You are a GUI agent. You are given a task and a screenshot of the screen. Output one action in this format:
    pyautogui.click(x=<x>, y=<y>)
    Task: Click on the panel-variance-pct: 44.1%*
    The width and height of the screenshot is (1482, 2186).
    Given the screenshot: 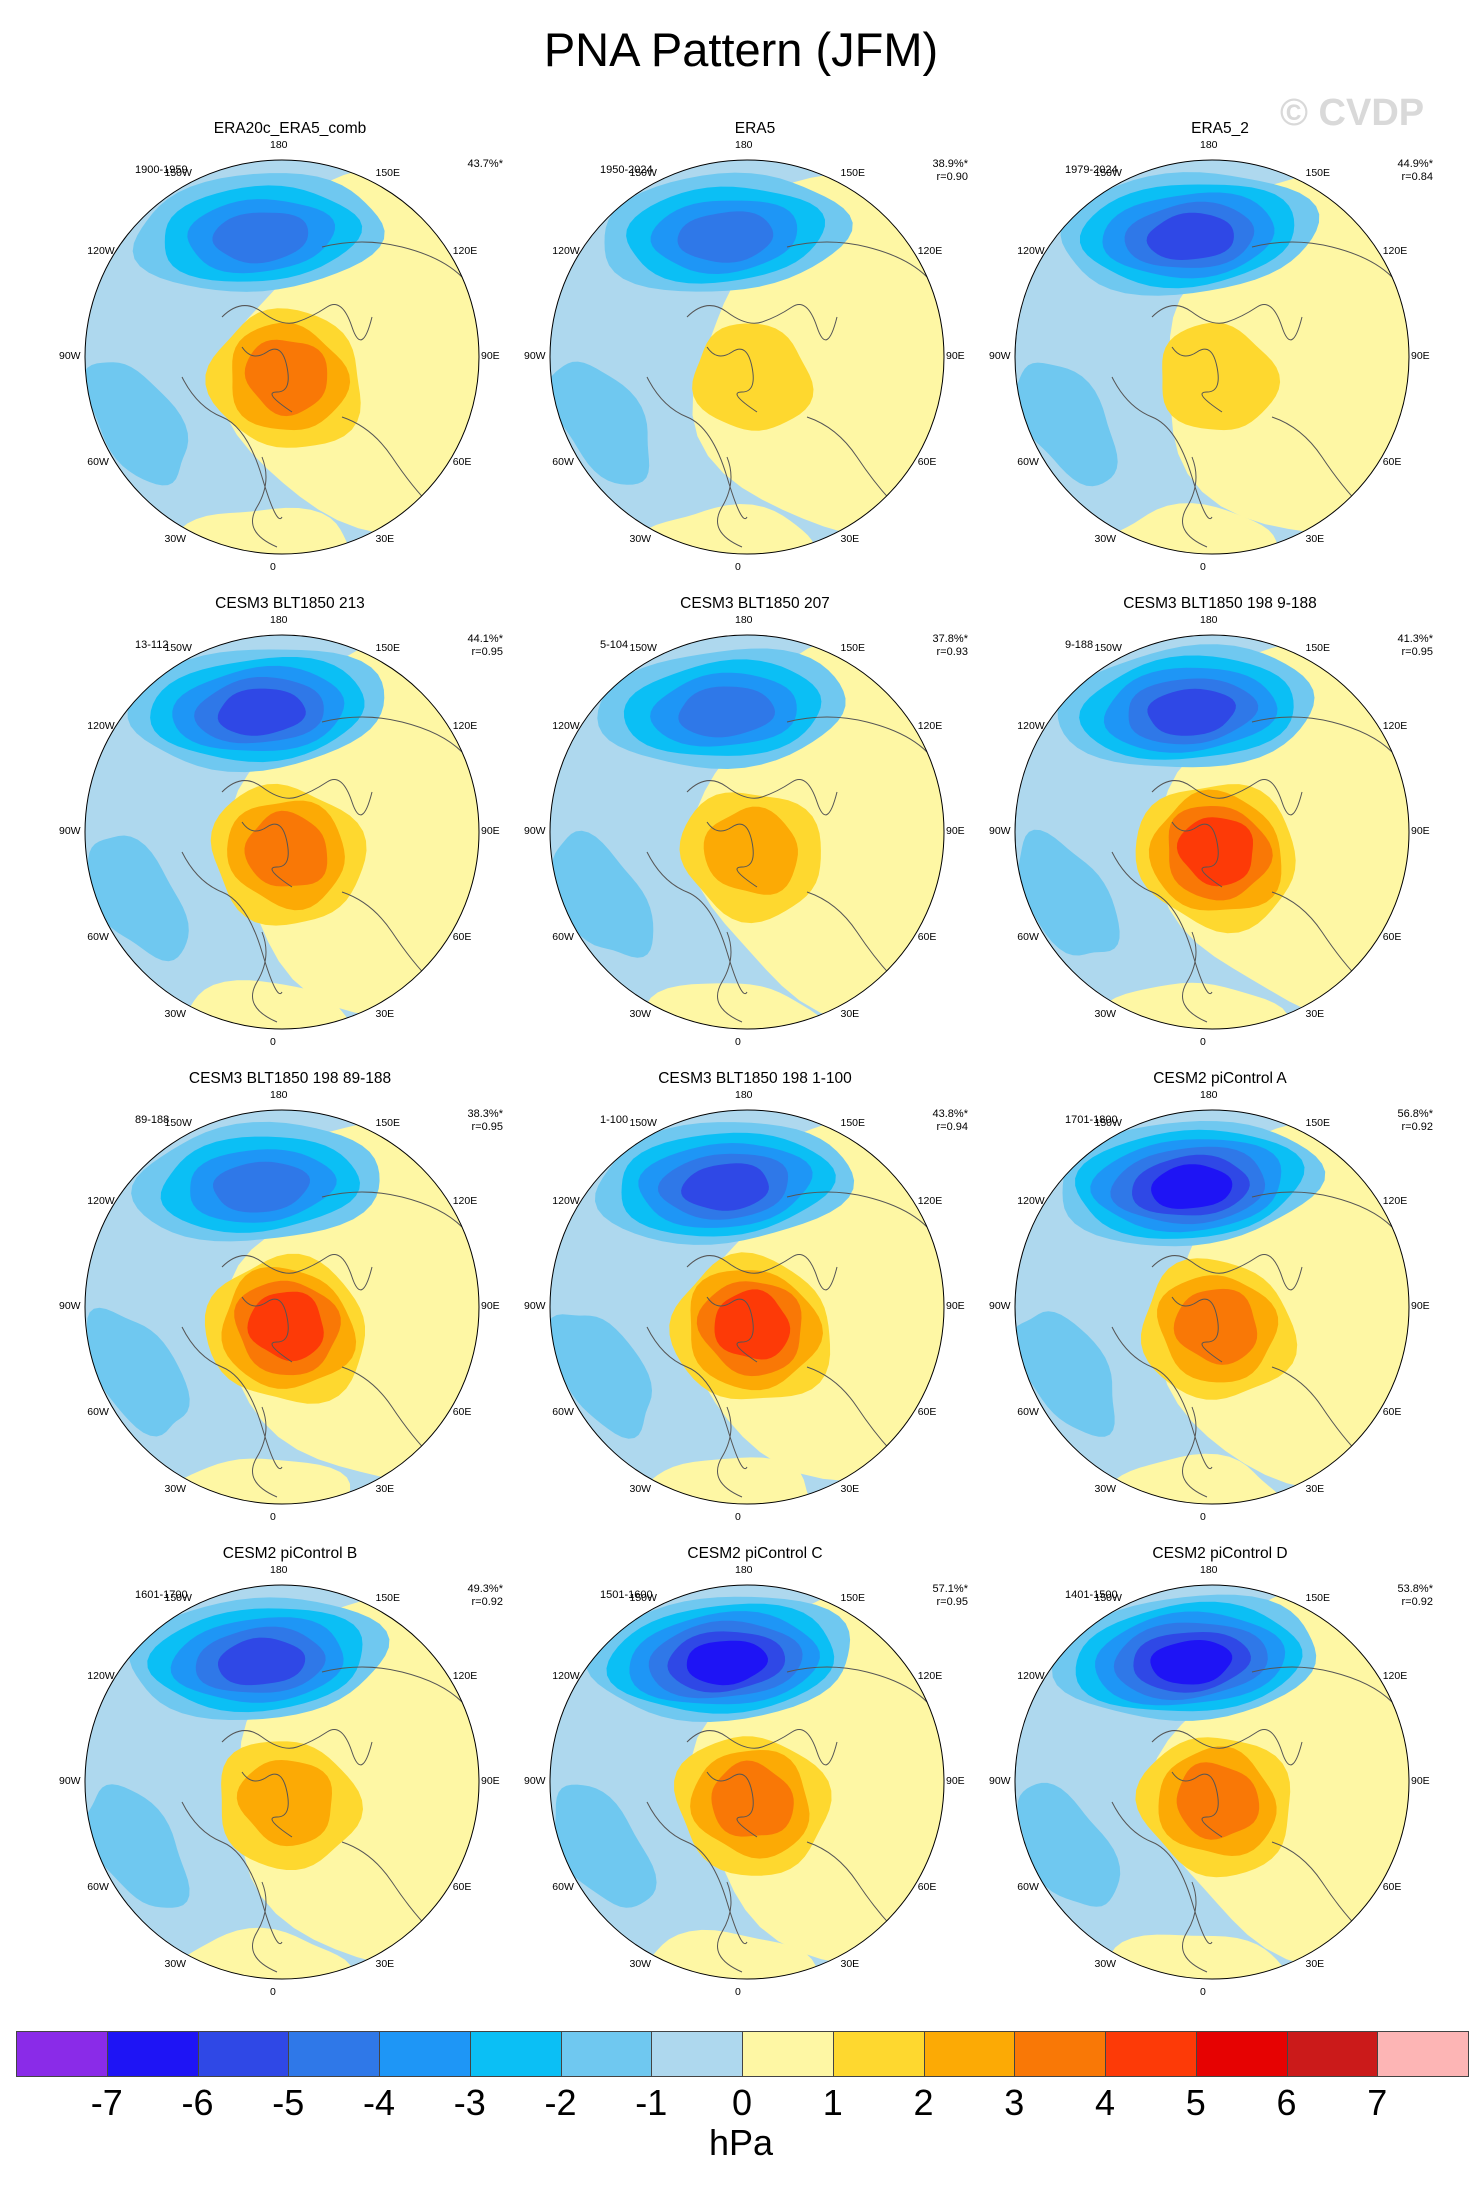 What is the action you would take?
    pyautogui.click(x=485, y=639)
    